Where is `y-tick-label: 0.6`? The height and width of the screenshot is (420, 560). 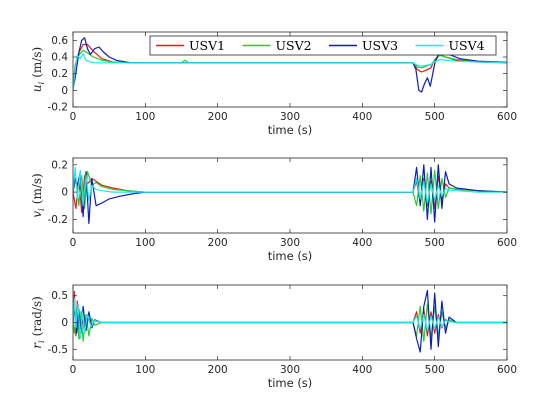 y-tick-label: 0.6 is located at coordinates (59, 41).